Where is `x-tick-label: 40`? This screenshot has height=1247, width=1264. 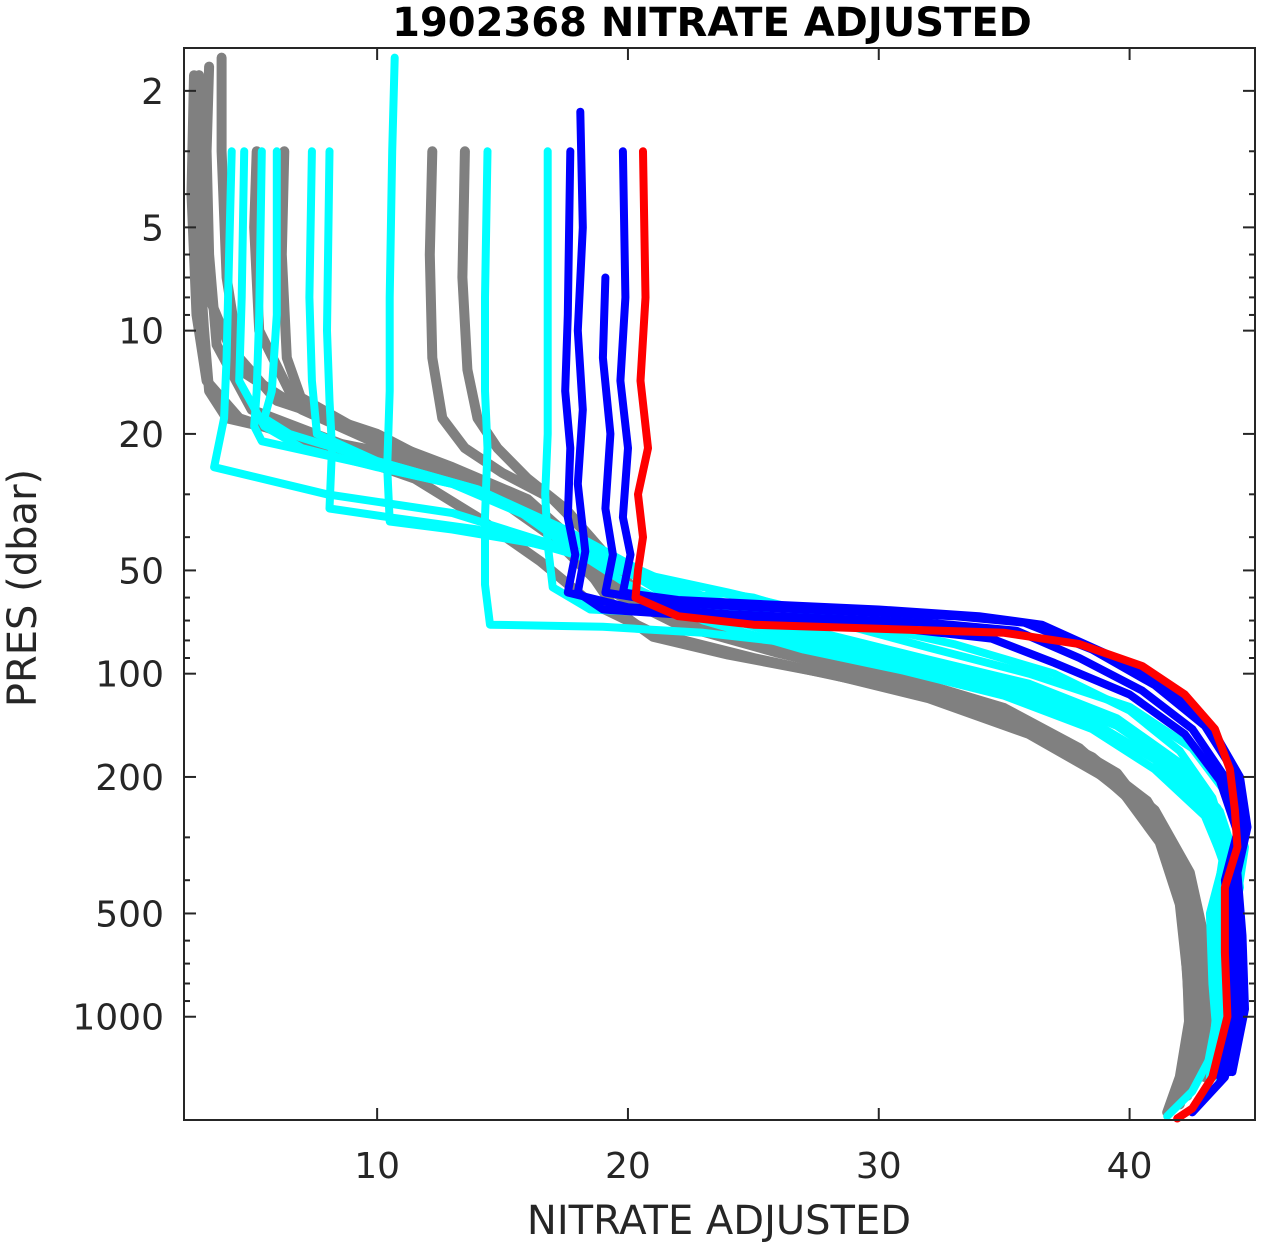
x-tick-label: 40 is located at coordinates (1130, 1166).